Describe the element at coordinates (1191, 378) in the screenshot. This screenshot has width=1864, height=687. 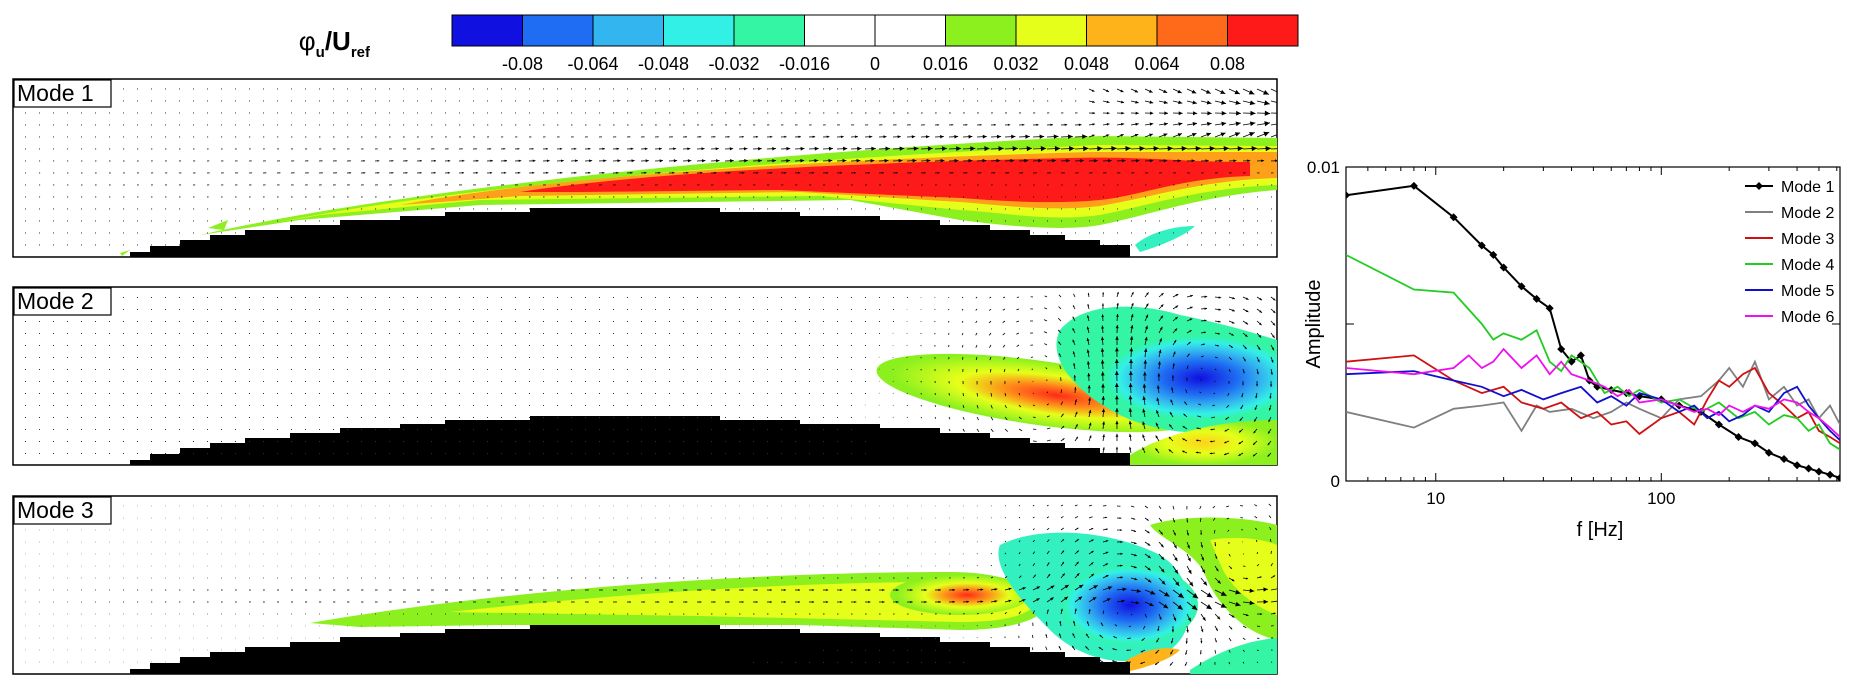
I see `mode-2-negative-lobe` at that location.